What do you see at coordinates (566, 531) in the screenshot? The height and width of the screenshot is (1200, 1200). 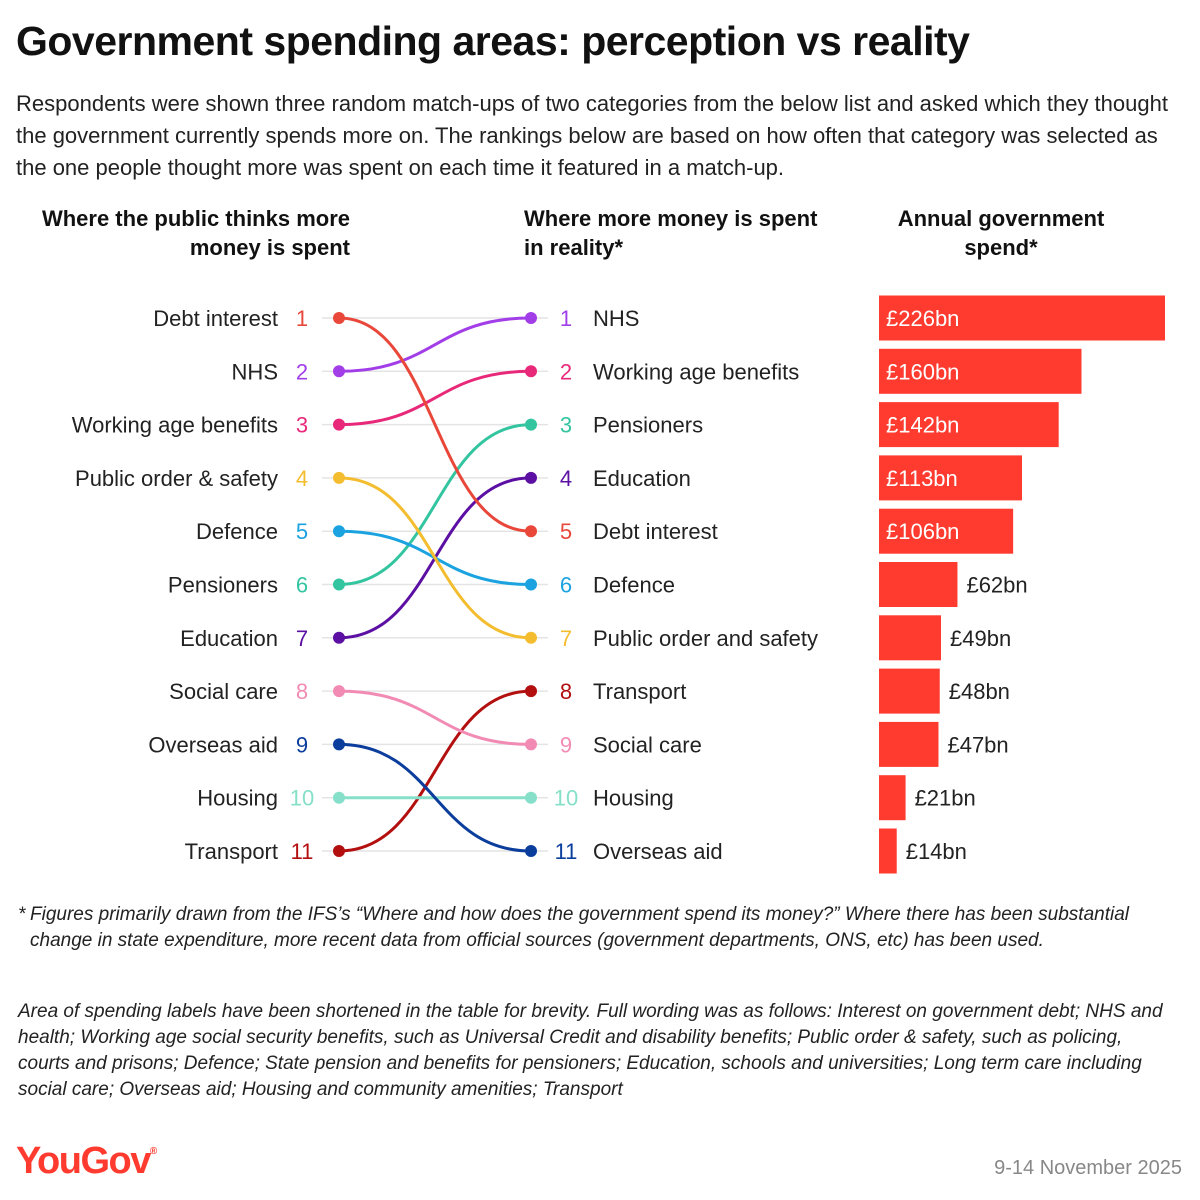 I see `reality-rank-number: 5` at bounding box center [566, 531].